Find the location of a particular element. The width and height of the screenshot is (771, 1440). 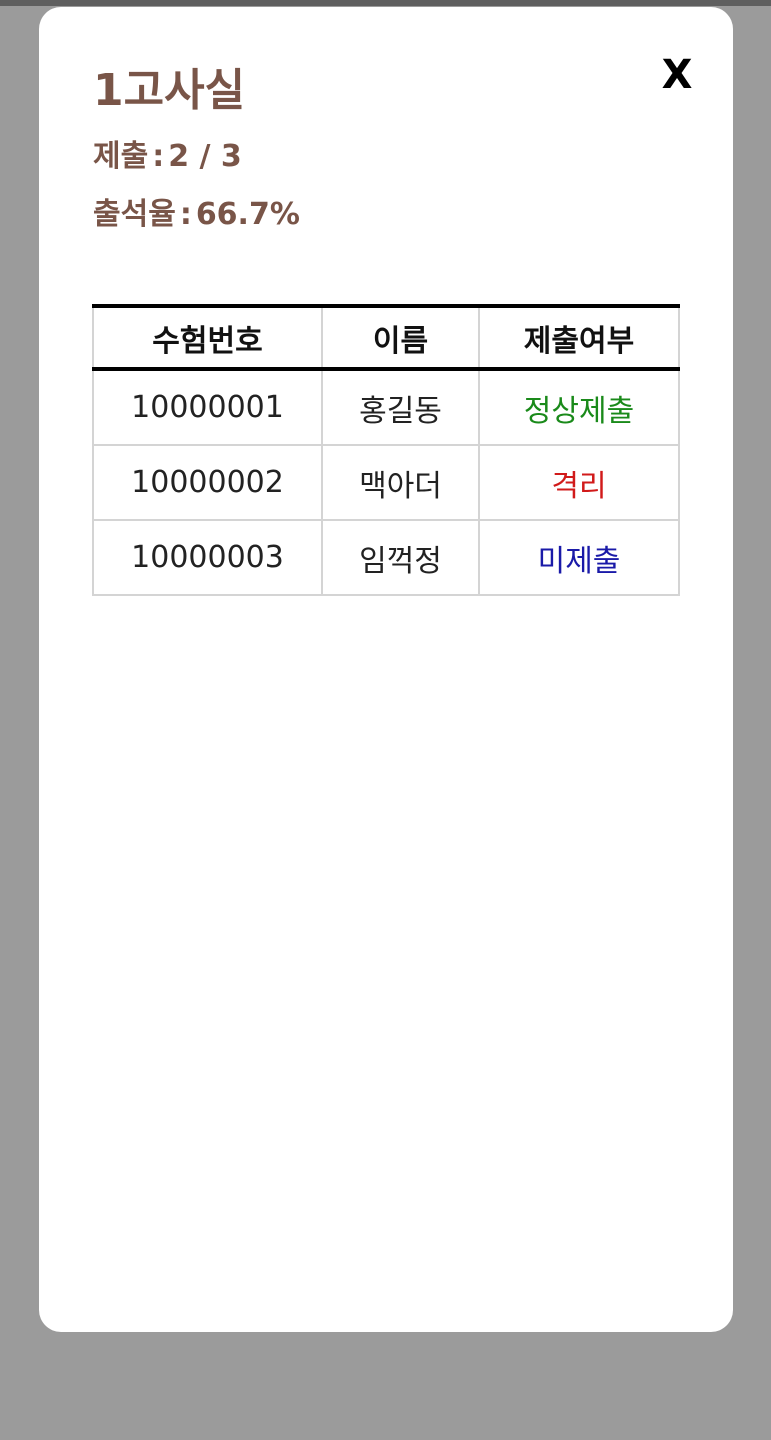

header-name: 이름 is located at coordinates (400, 337).